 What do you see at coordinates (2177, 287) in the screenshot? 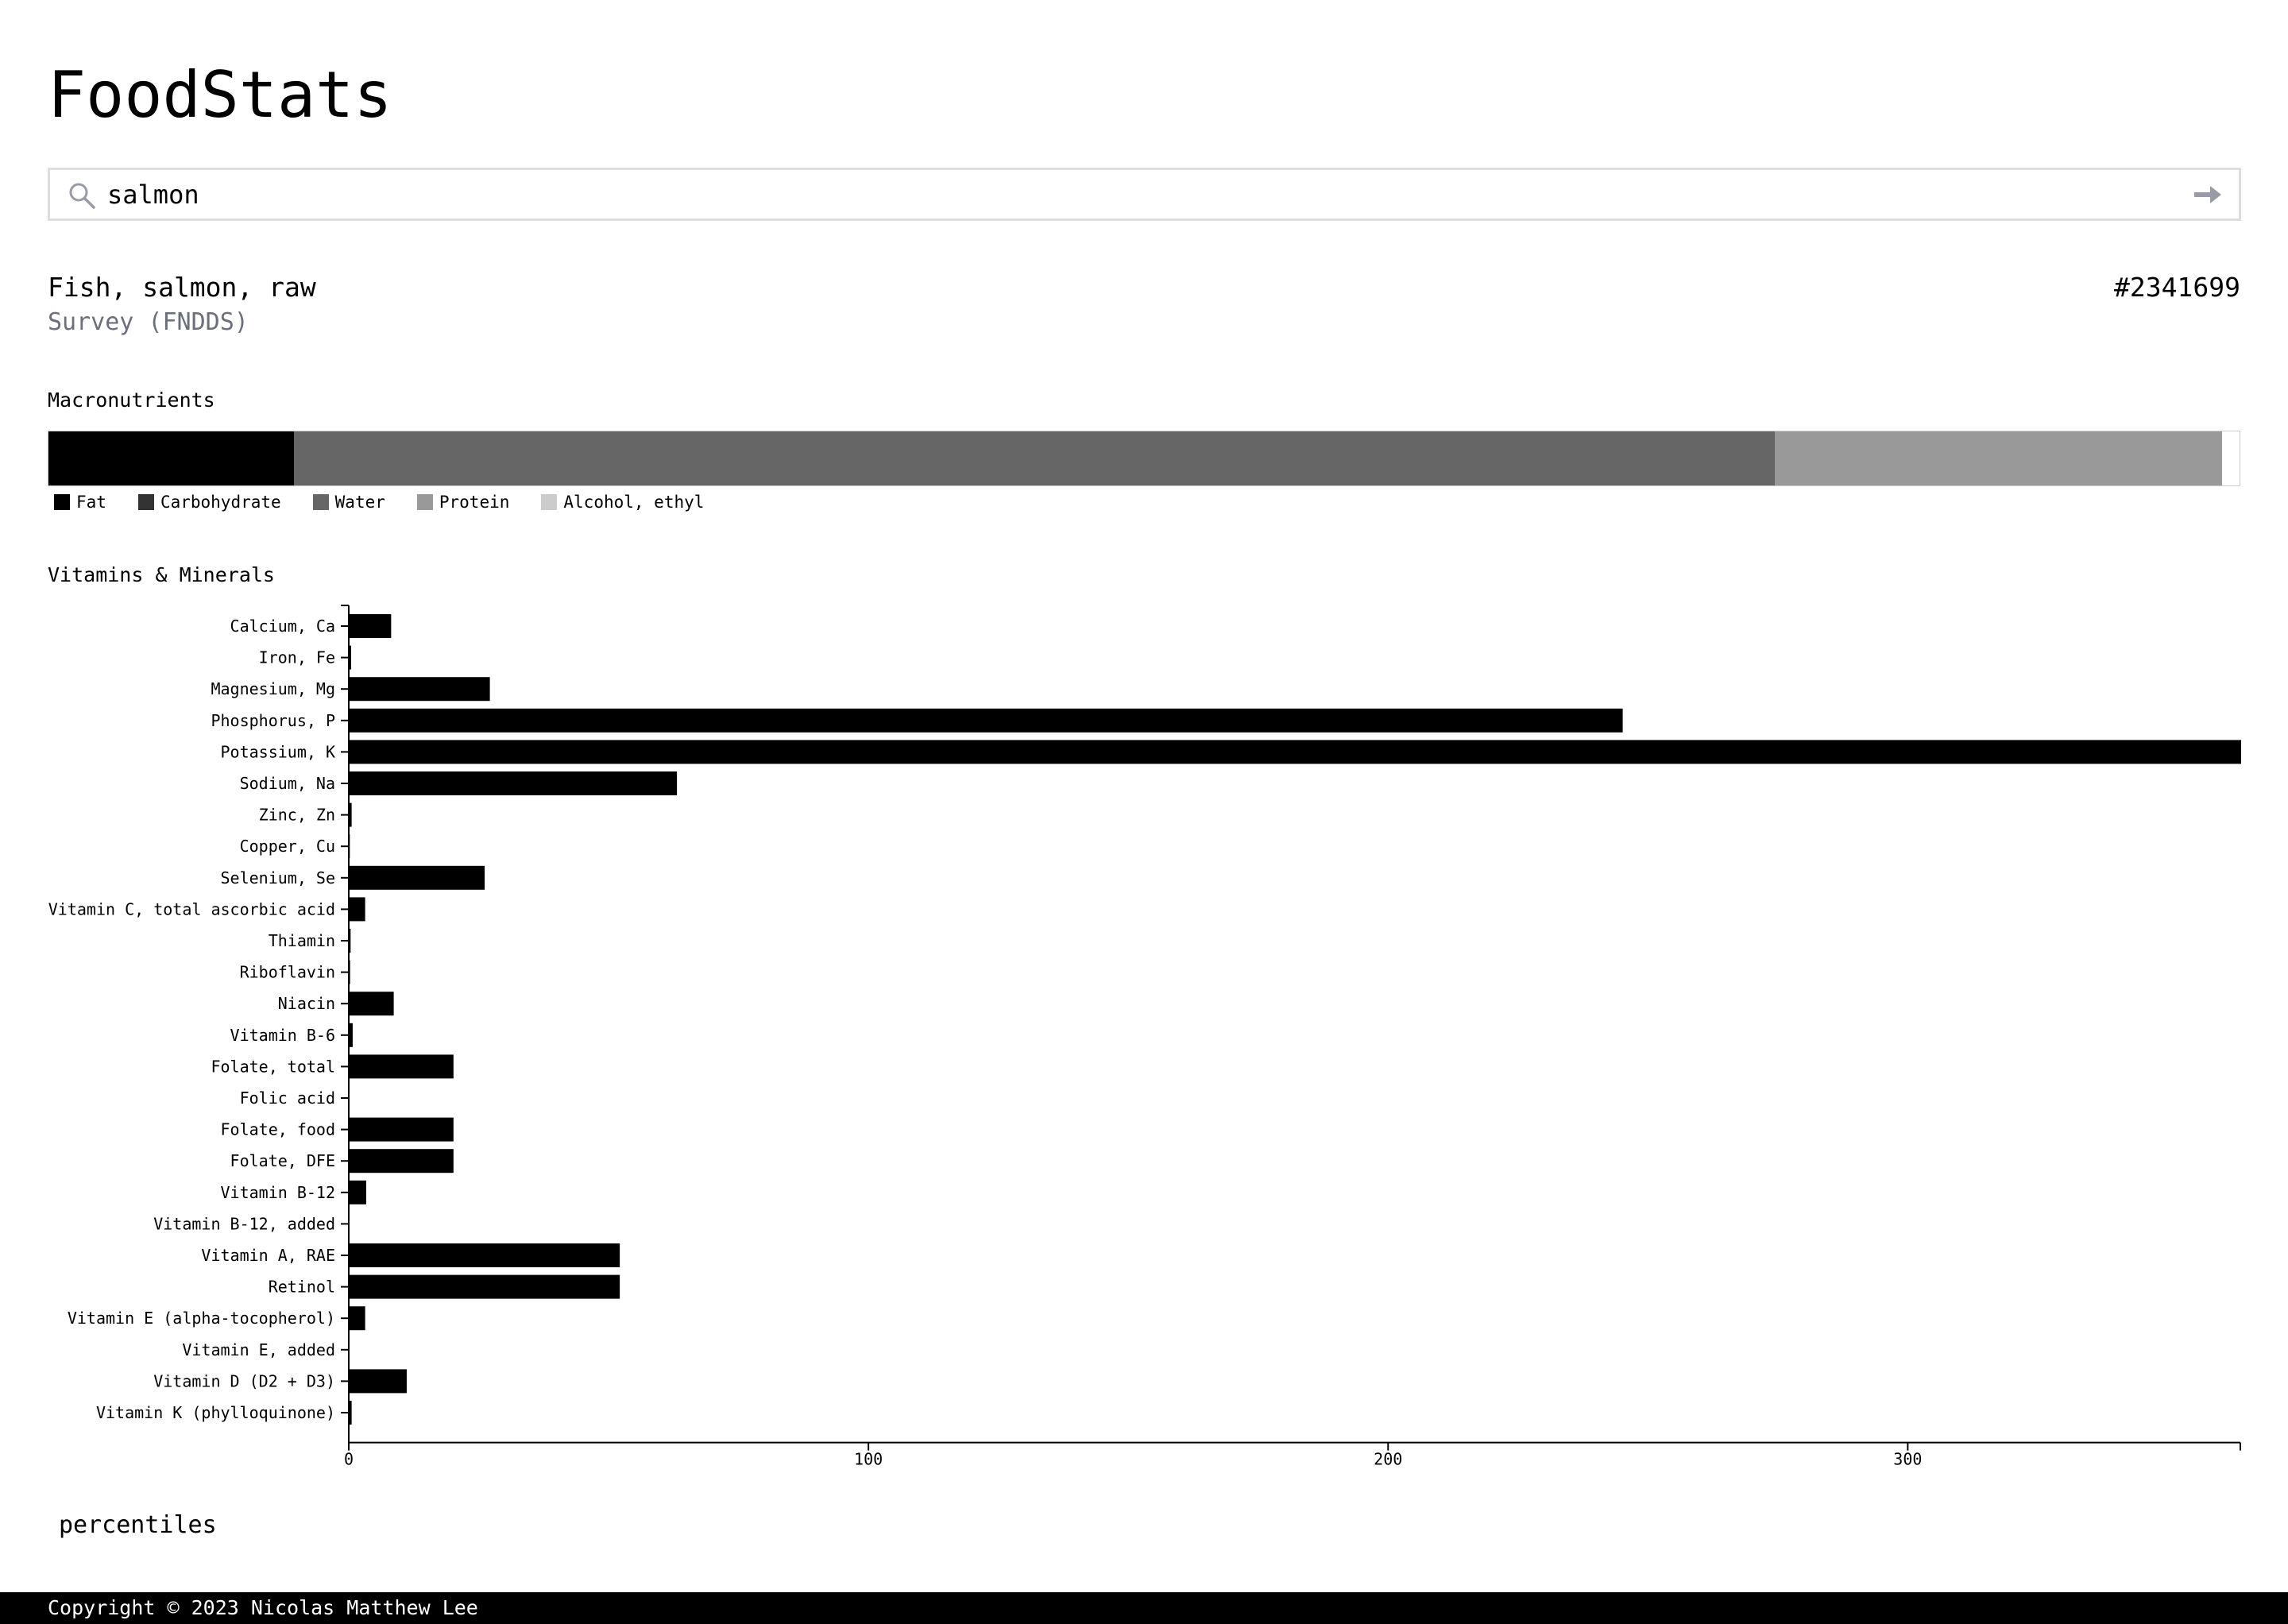
I see `food-id: #2341699` at bounding box center [2177, 287].